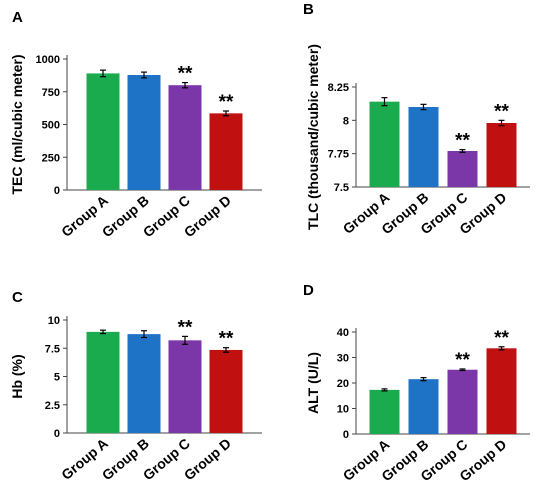 The height and width of the screenshot is (494, 540). I want to click on y-tick-label: 250, so click(51, 158).